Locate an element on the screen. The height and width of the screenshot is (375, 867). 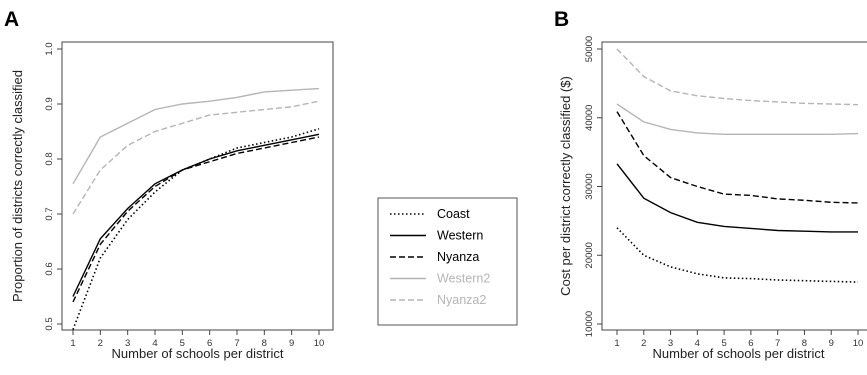
legend: Coast Western Nyanza Western2 Nyanza2 is located at coordinates (447, 261).